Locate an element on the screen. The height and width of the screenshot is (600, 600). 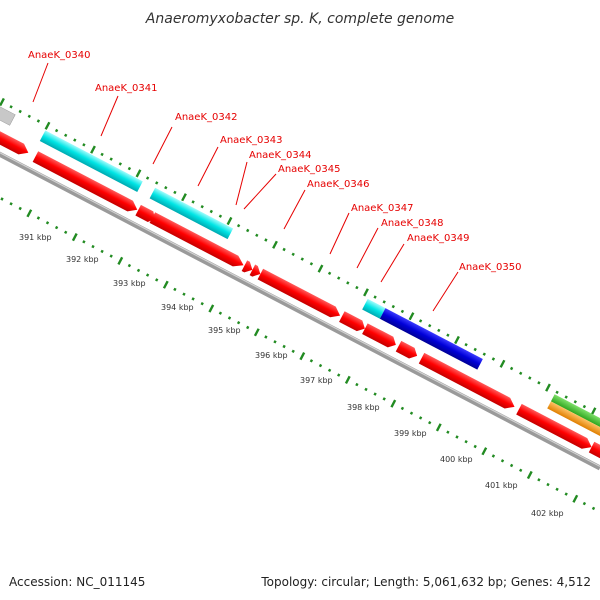
gene-label-0340: AnaeK_0340 is located at coordinates (59, 76).